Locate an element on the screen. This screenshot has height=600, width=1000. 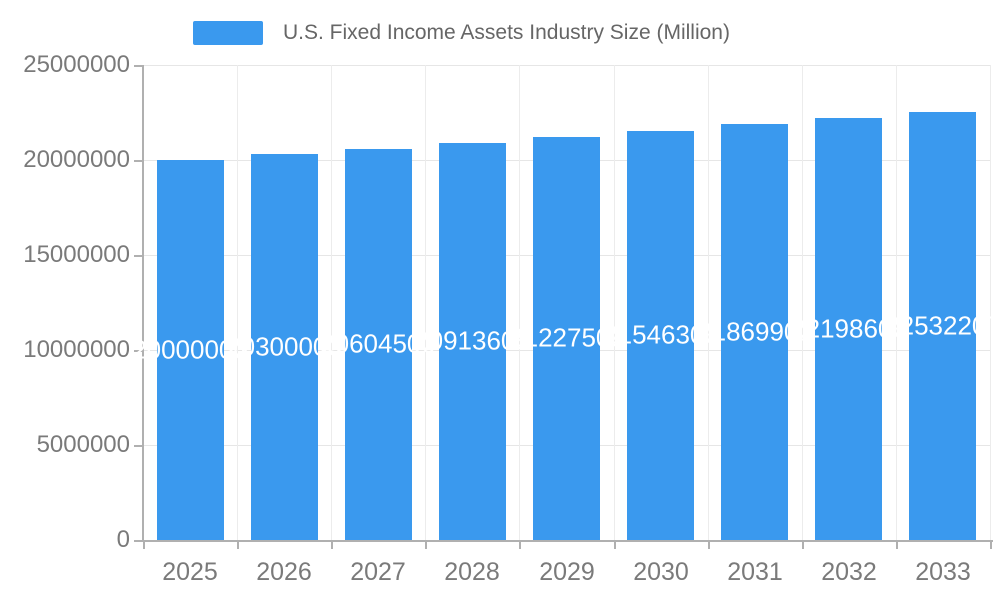
bar-value-label: 20913605 is located at coordinates (472, 340).